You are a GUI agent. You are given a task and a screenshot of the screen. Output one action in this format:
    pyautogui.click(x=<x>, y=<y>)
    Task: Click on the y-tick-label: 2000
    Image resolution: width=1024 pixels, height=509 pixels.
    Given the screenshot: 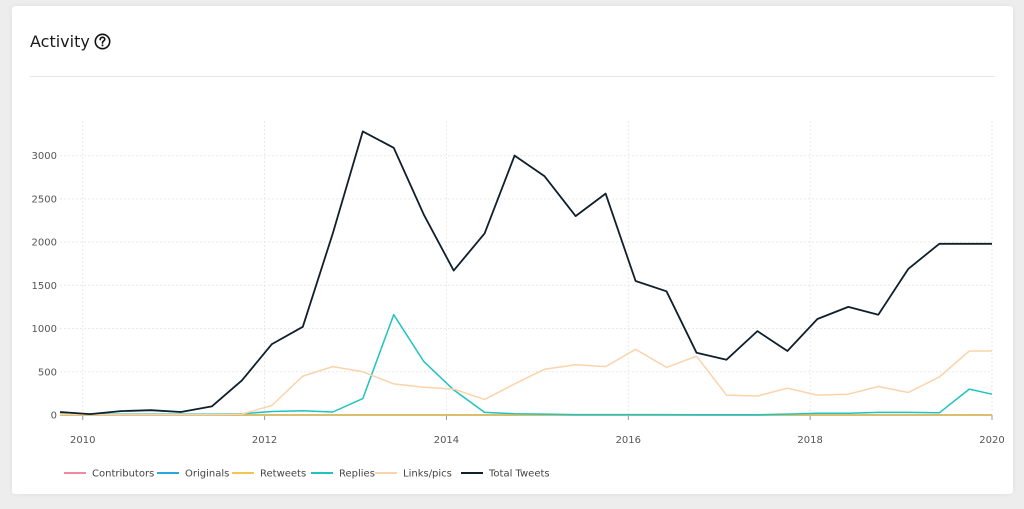 What is the action you would take?
    pyautogui.click(x=44, y=243)
    